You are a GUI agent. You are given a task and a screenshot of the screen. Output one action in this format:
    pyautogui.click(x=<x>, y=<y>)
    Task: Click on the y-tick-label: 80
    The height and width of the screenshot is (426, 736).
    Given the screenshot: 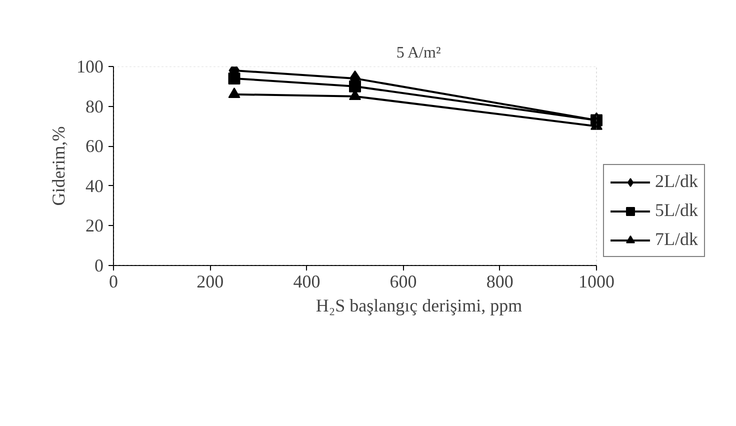 What is the action you would take?
    pyautogui.click(x=95, y=106)
    